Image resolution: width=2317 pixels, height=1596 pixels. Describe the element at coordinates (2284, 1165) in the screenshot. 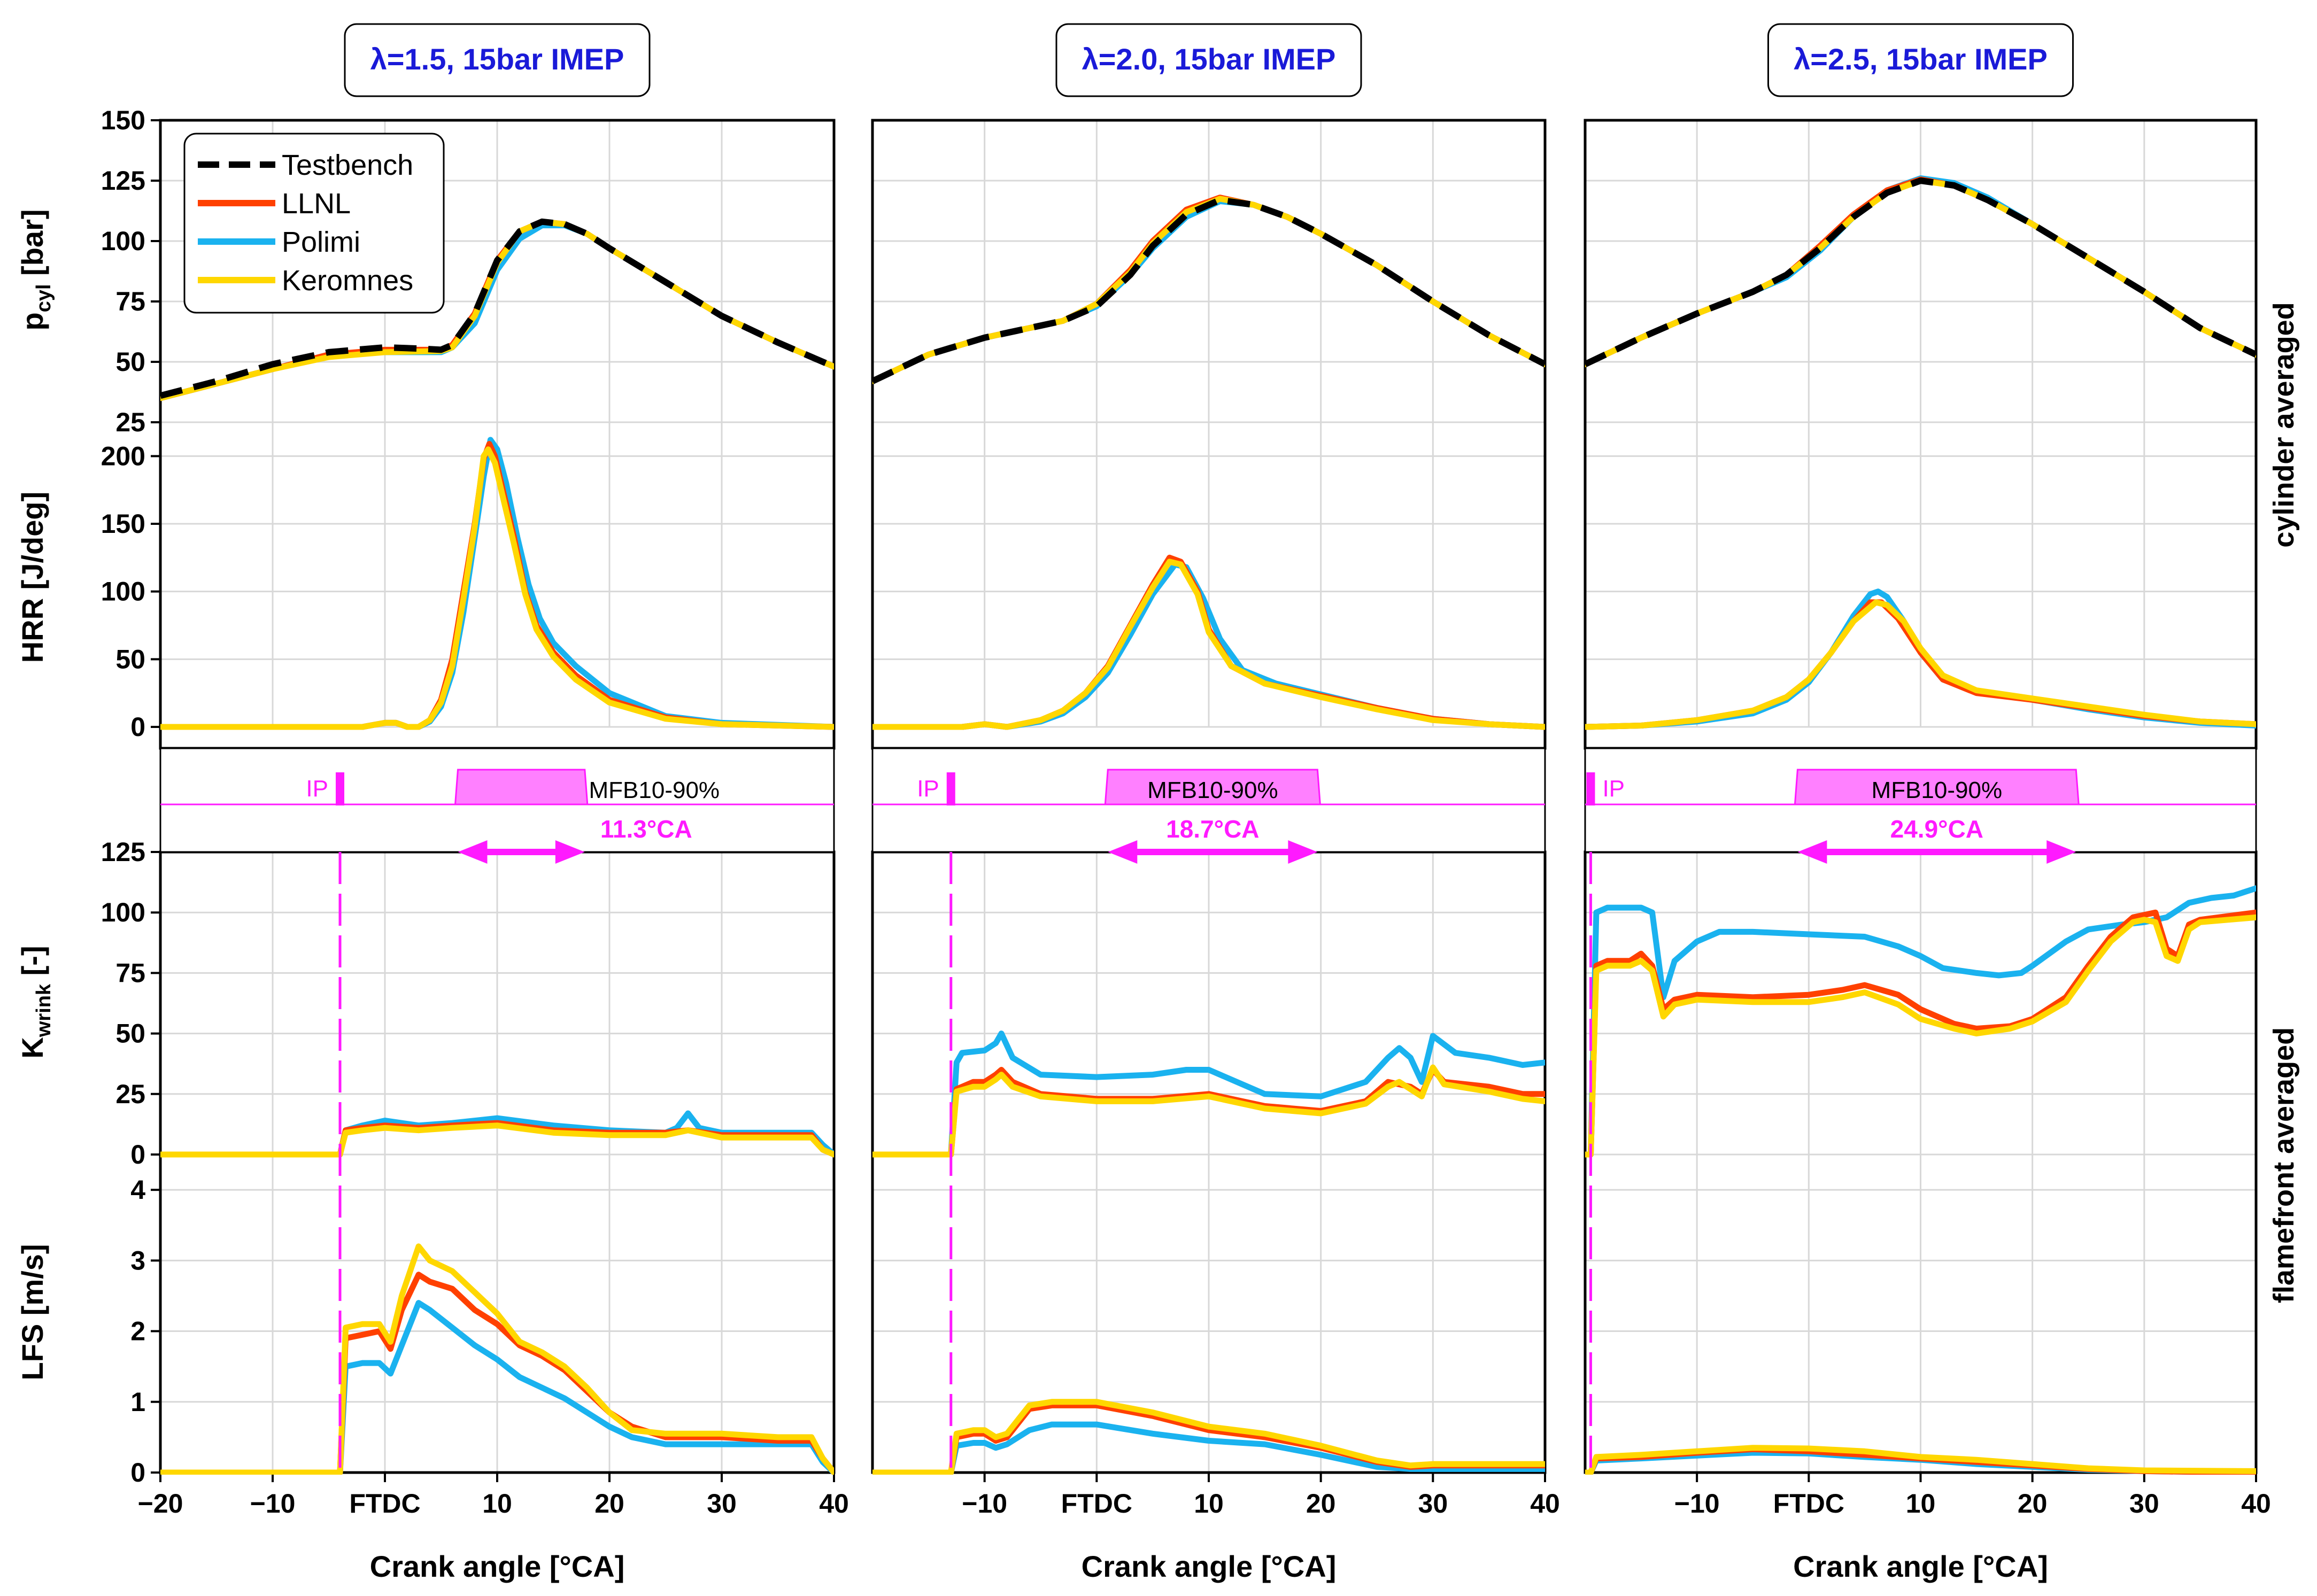

I see `flamefront-averaged-label: flamefront averaged` at that location.